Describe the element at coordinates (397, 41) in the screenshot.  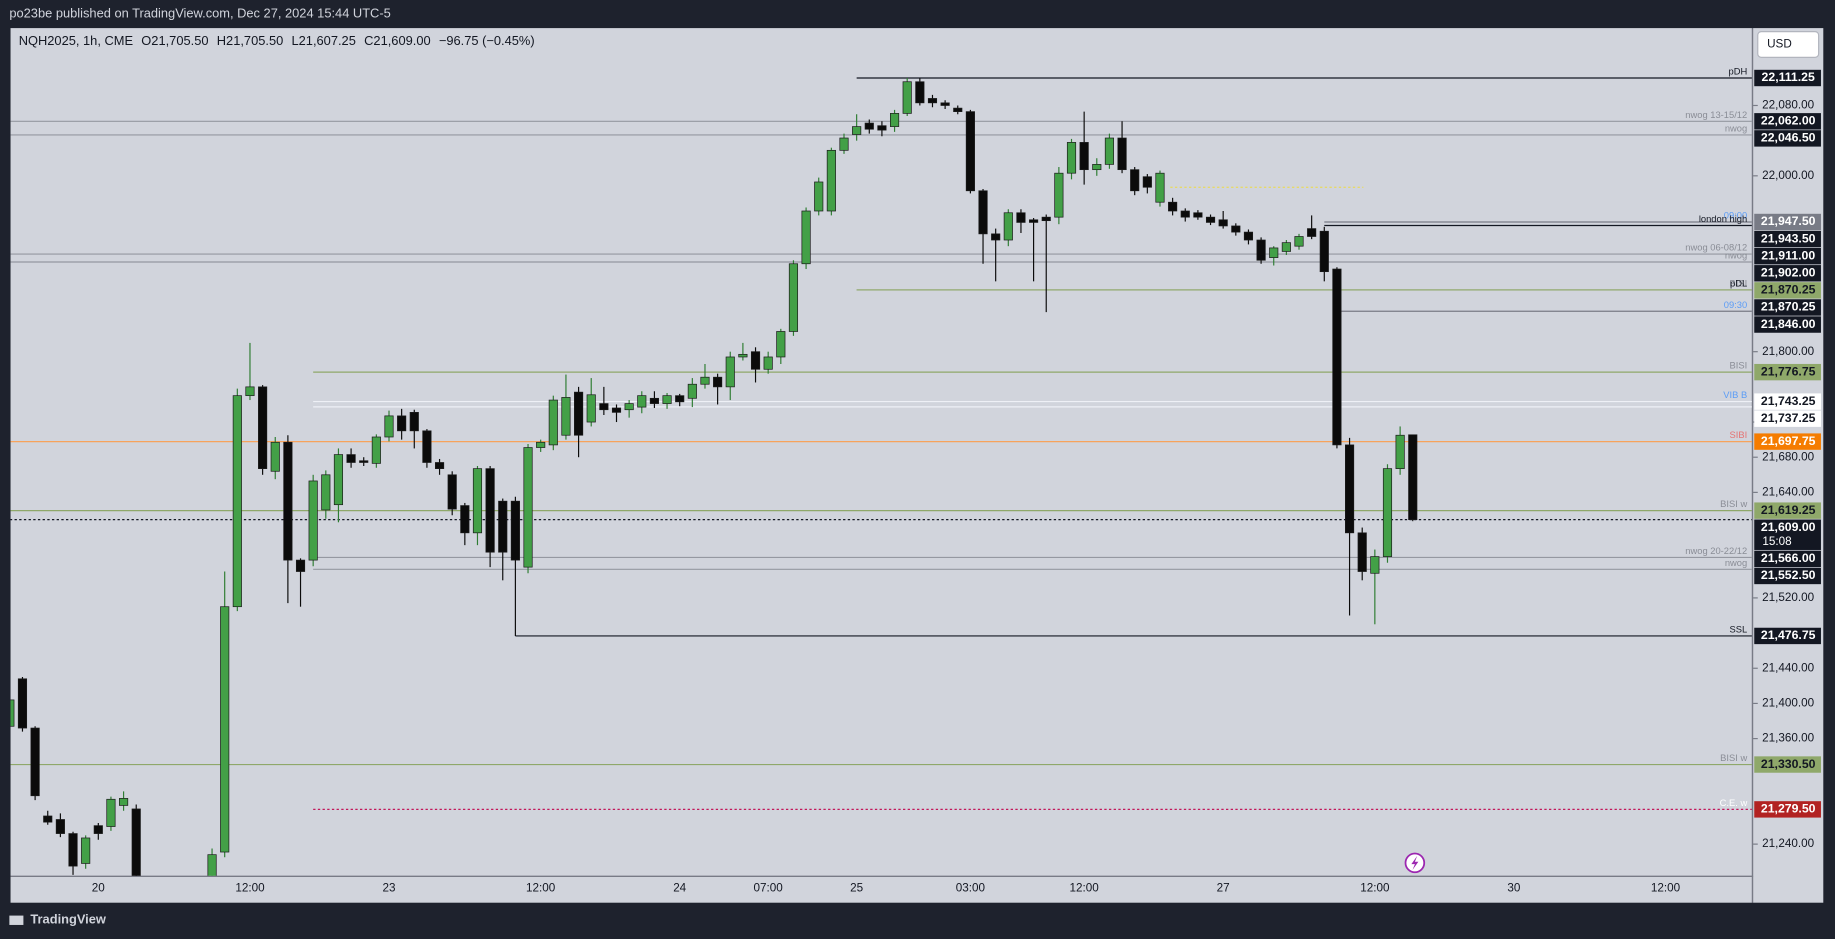
I see `legend-close: C21,609.00` at that location.